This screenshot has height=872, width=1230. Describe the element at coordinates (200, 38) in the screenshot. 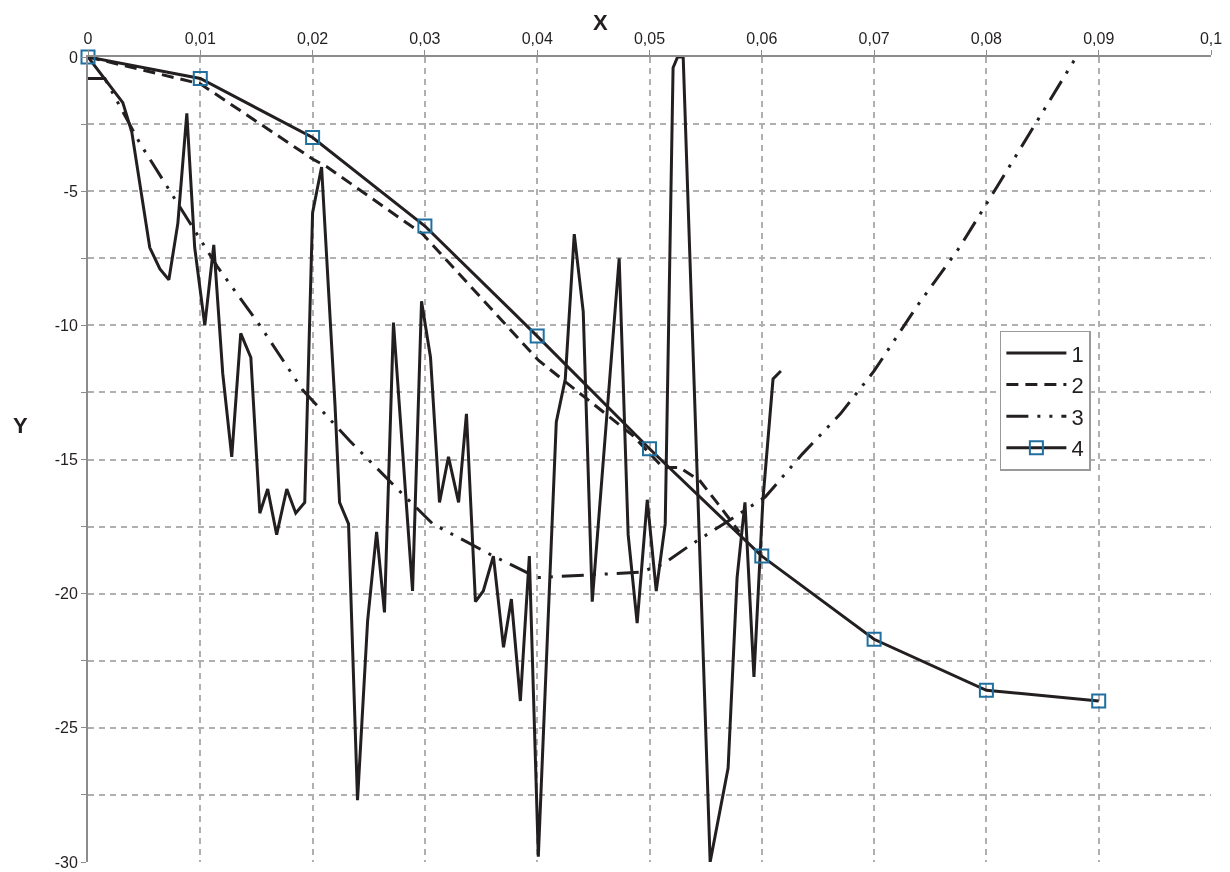

I see `x-tick-label: 0,01` at that location.